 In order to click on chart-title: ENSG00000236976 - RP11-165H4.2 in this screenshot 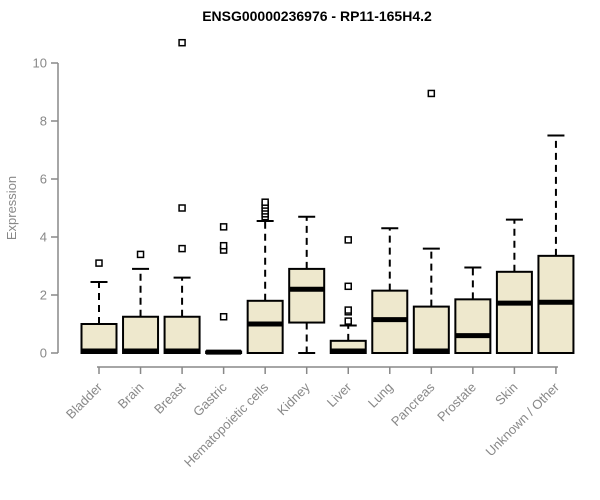, I will do `click(317, 16)`.